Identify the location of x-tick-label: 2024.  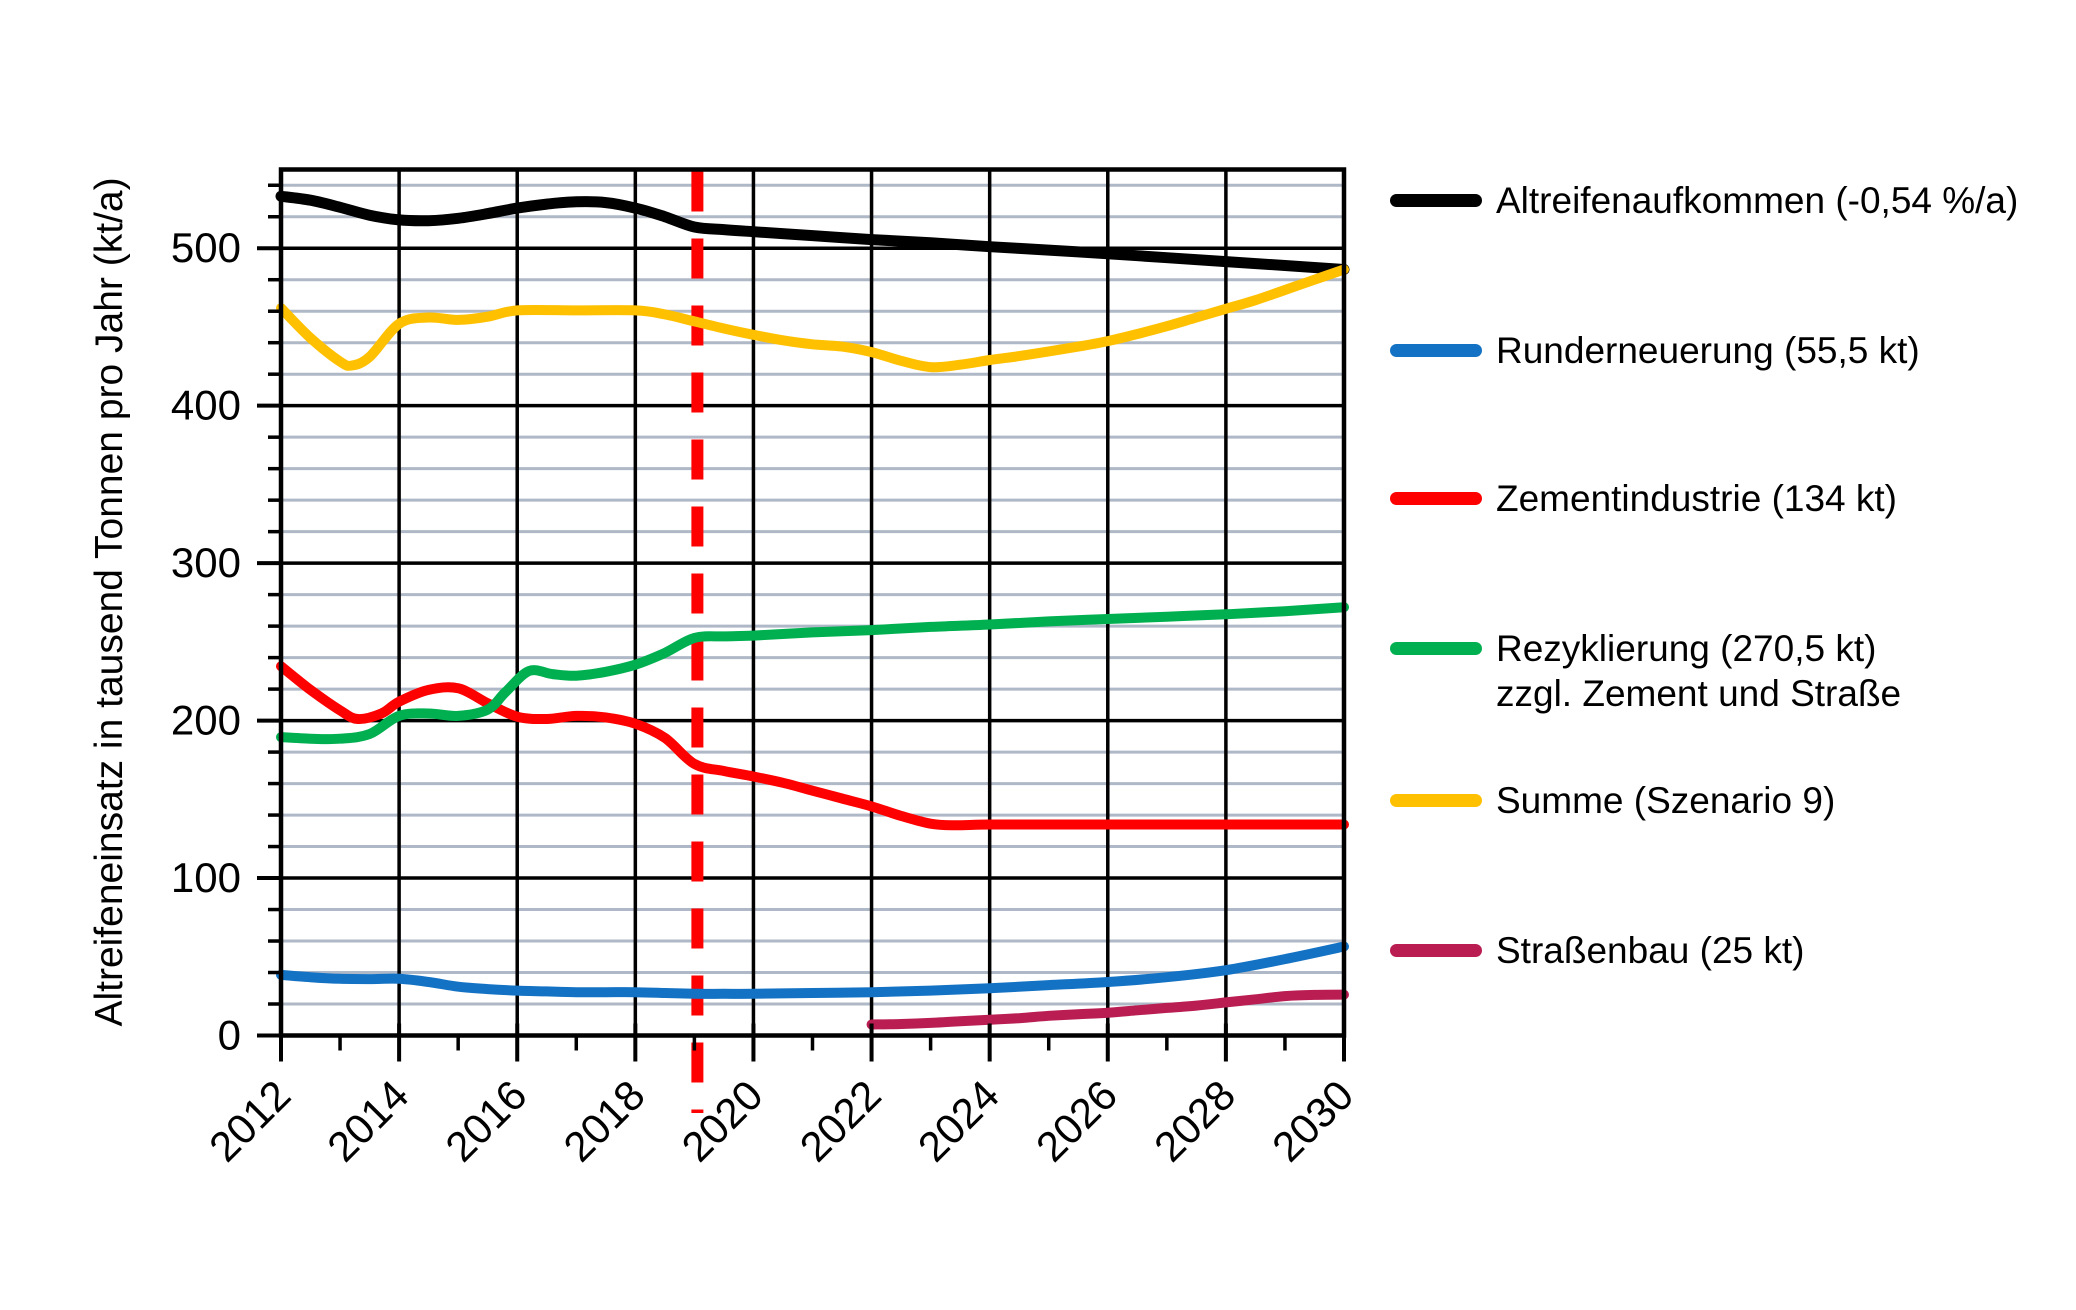
(958, 1120).